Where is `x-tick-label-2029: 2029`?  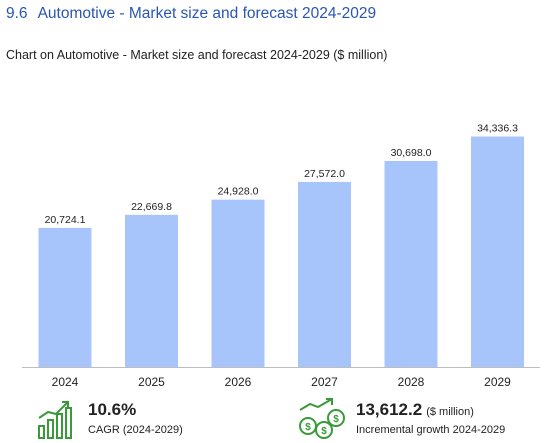 x-tick-label-2029: 2029 is located at coordinates (497, 382).